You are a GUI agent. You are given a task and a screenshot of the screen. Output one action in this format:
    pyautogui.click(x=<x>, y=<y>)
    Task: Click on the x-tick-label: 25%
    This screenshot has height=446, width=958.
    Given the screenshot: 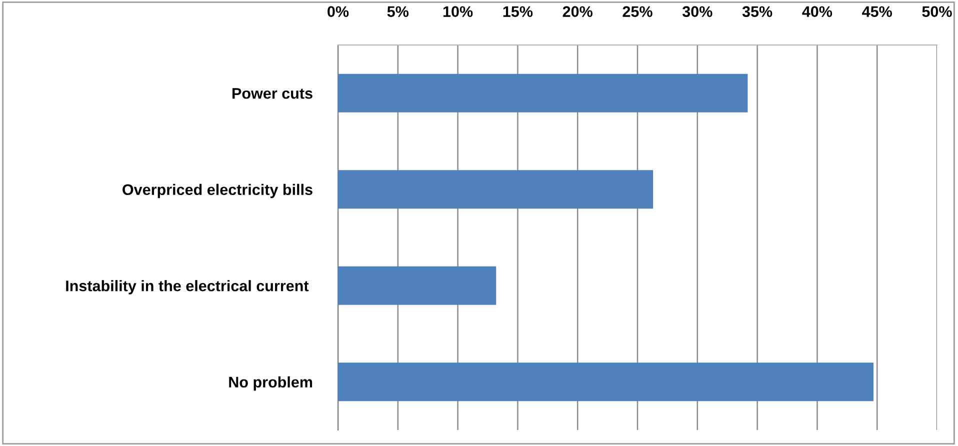 What is the action you would take?
    pyautogui.click(x=637, y=11)
    